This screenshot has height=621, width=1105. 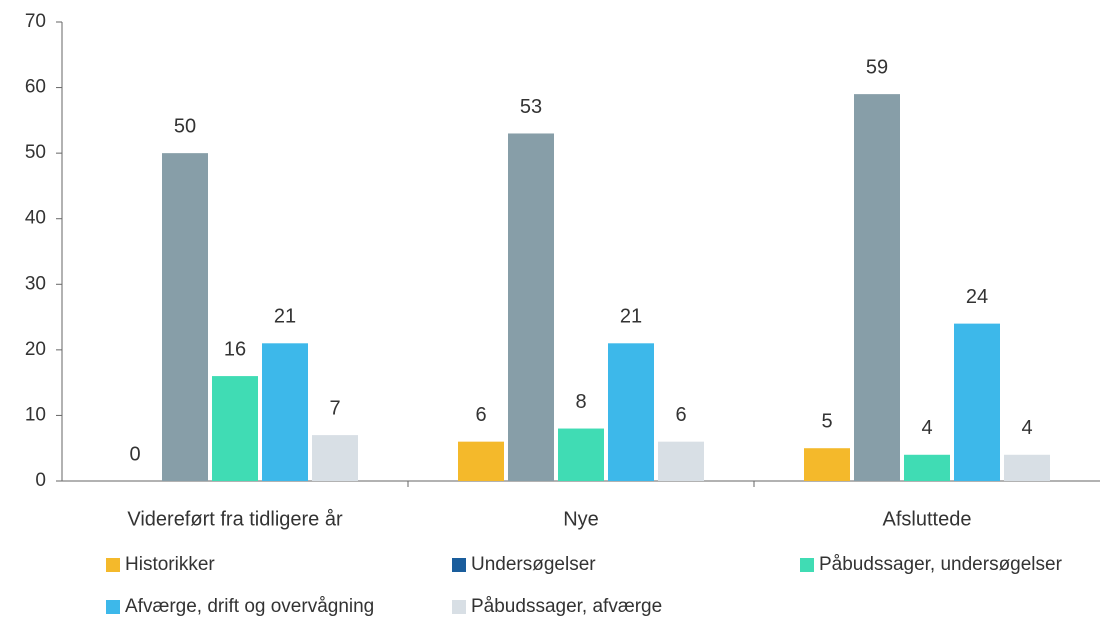 What do you see at coordinates (580, 402) in the screenshot?
I see `value-label: 8` at bounding box center [580, 402].